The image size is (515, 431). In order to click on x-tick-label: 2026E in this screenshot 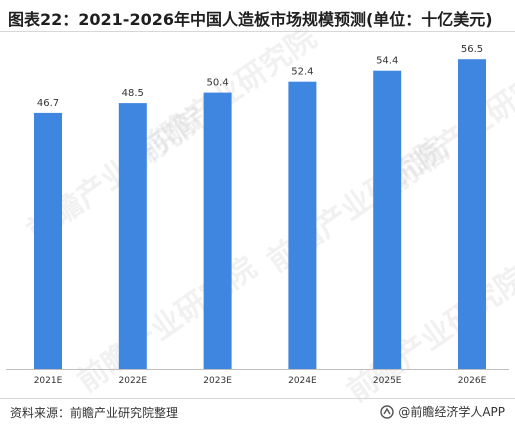, I will do `click(472, 381)`.